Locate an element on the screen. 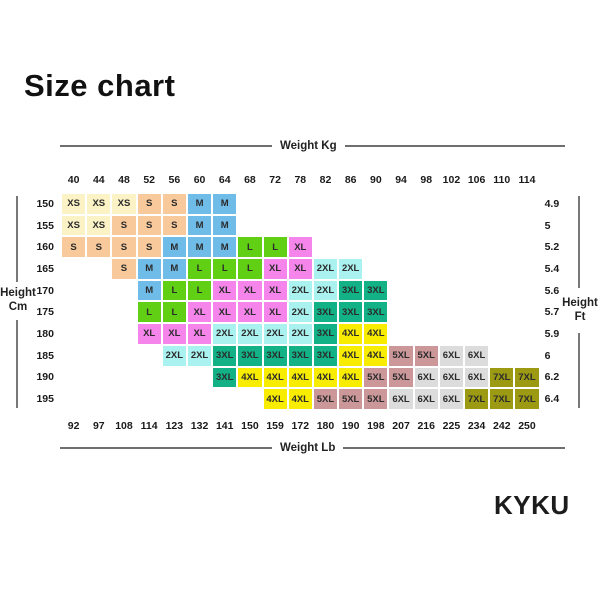 The image size is (600, 600). height-ft-tick: 6.4 is located at coordinates (552, 399).